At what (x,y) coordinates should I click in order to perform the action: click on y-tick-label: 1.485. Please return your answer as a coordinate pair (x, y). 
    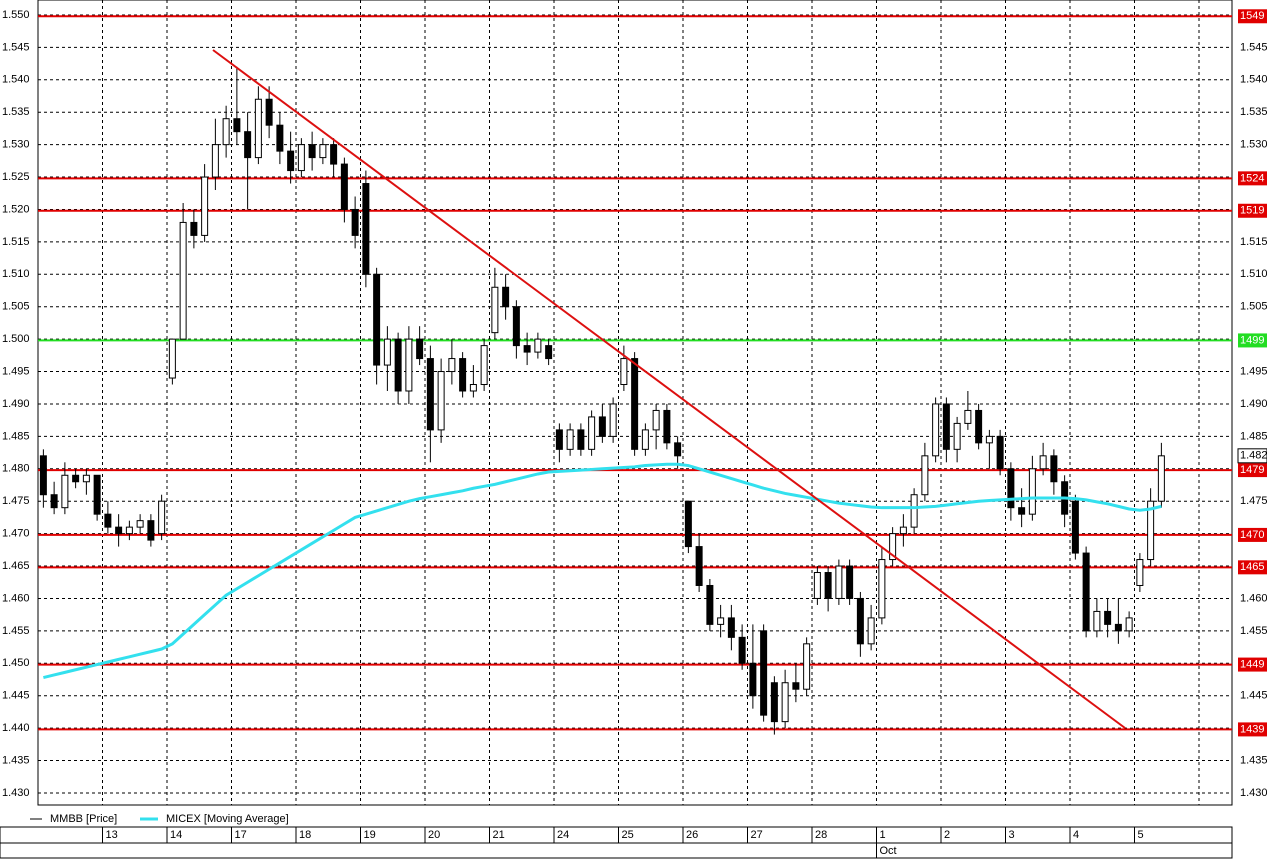
    Looking at the image, I should click on (16, 436).